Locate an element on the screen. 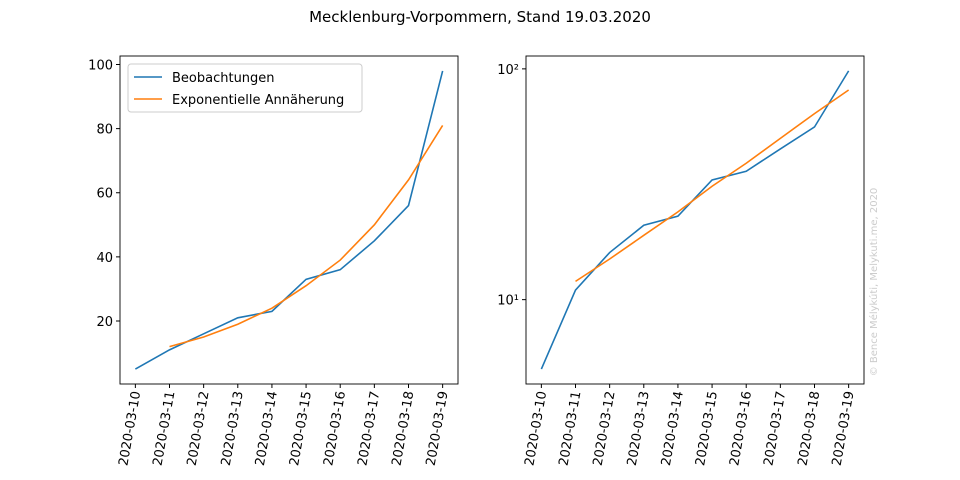 This screenshot has width=960, height=480. watermark: © Bence Mélykúti, Melykuti.me, 2020 is located at coordinates (874, 282).